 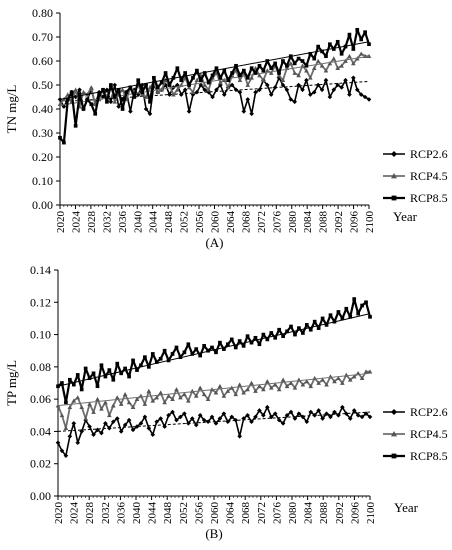 I want to click on x-tick-label: 2048, so click(x=169, y=222).